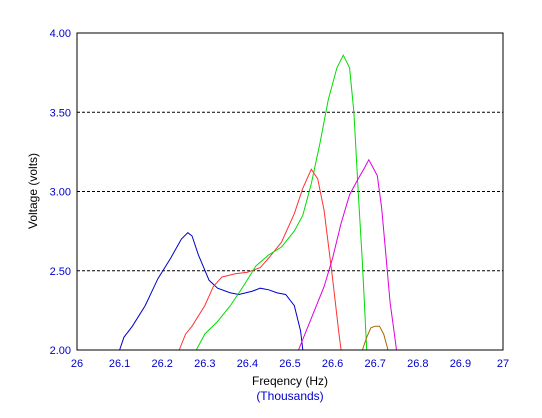 The image size is (542, 418). Describe the element at coordinates (77, 364) in the screenshot. I see `x-tick-label: 26` at that location.